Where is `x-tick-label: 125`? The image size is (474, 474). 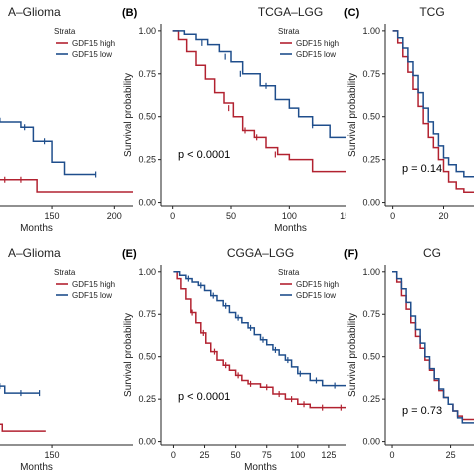 x-tick-label: 125 is located at coordinates (328, 455).